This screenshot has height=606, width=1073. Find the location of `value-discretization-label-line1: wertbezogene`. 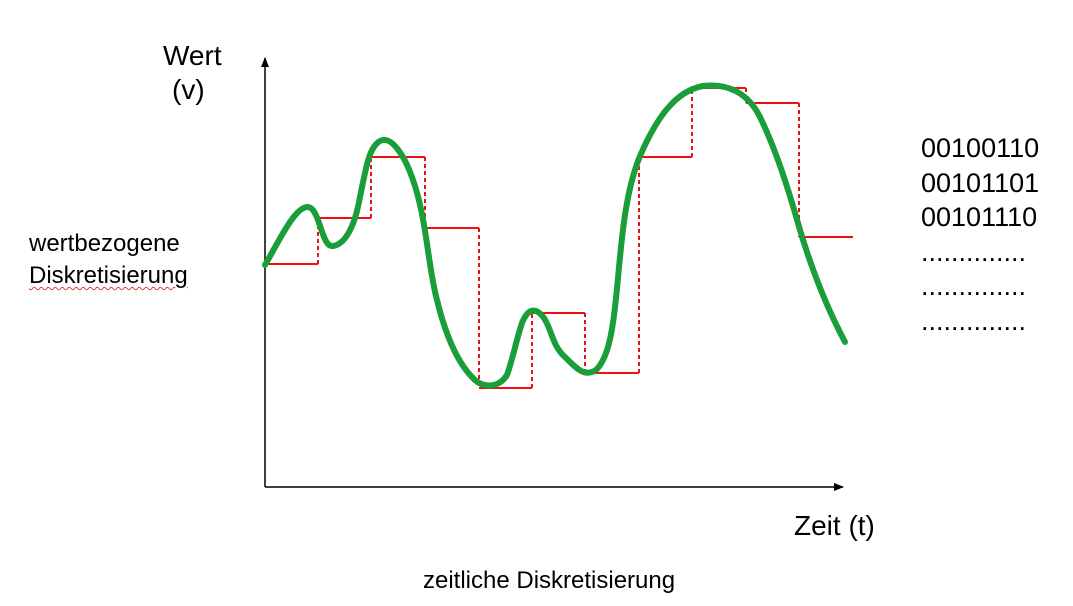

value-discretization-label-line1: wertbezogene is located at coordinates (104, 243).